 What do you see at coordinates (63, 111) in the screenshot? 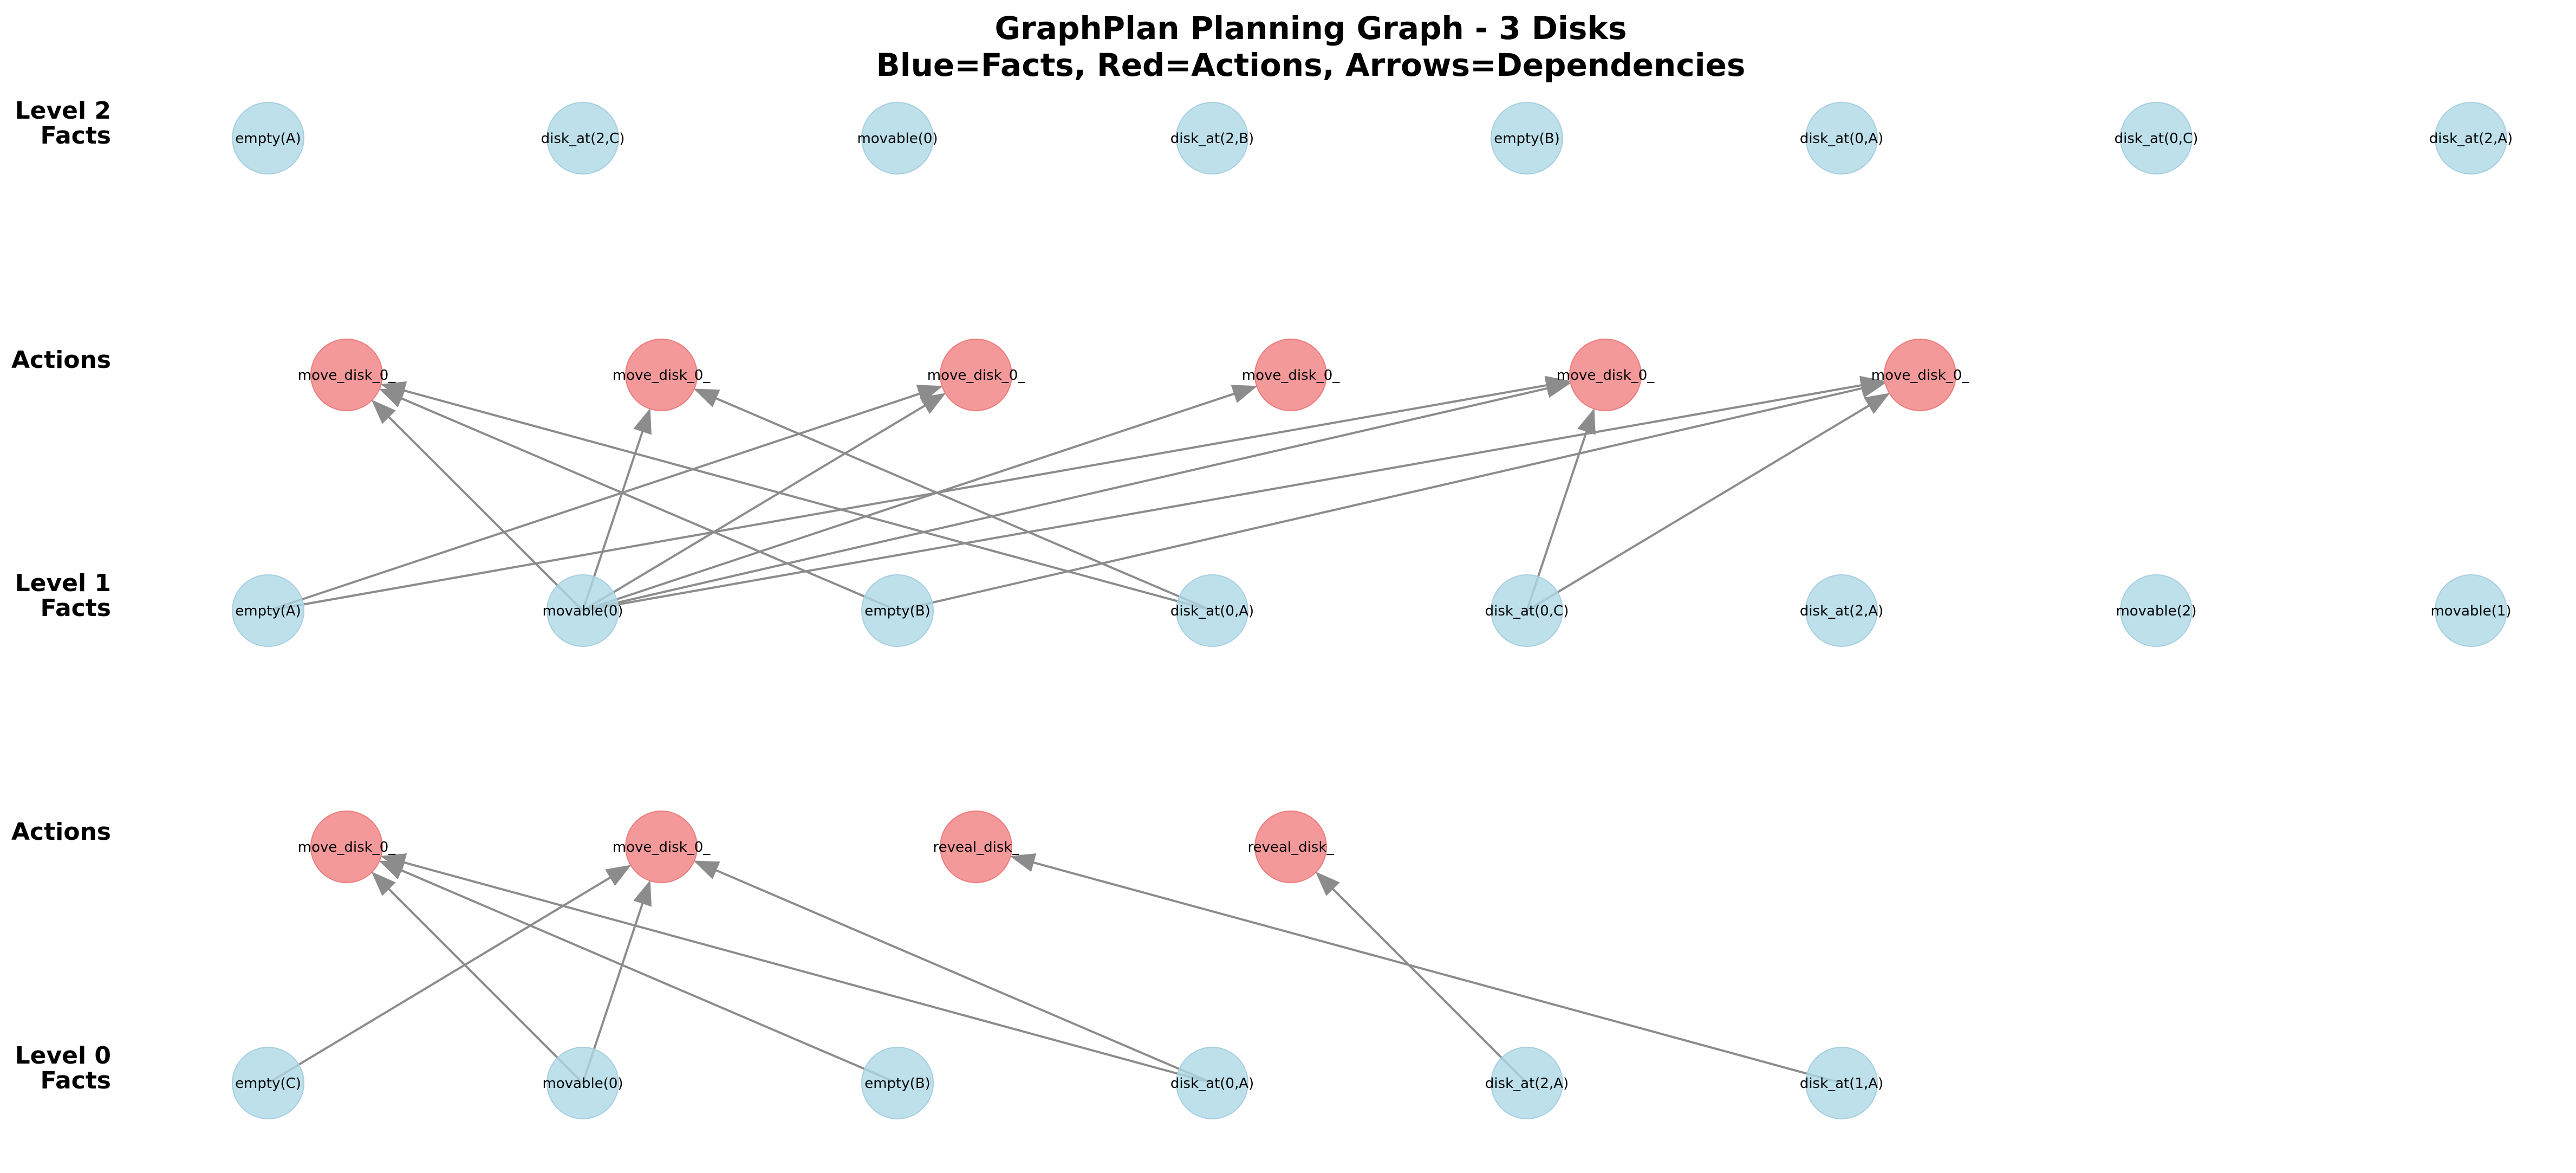
I see `level-label-line1: Level 2` at bounding box center [63, 111].